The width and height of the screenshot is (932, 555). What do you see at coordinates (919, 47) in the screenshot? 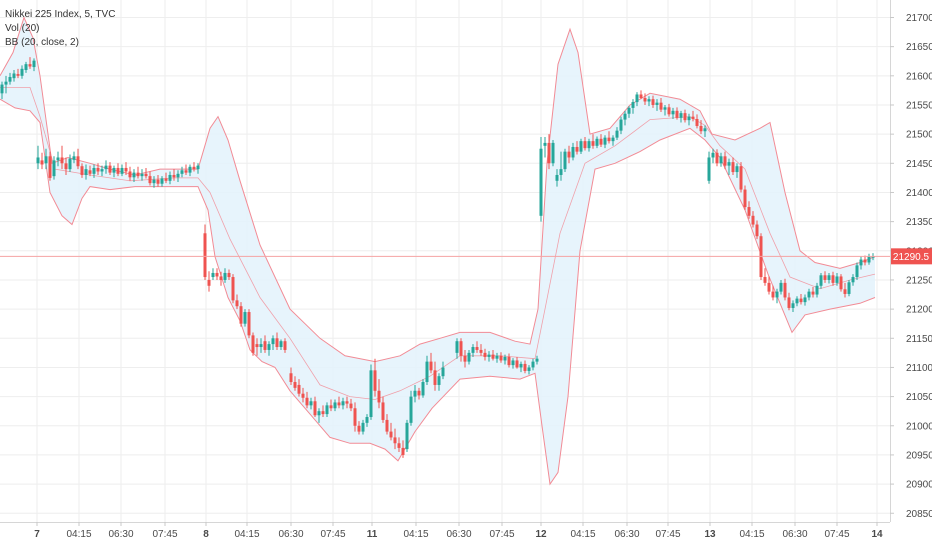
I see `y-tick-label: 21650.0` at bounding box center [919, 47].